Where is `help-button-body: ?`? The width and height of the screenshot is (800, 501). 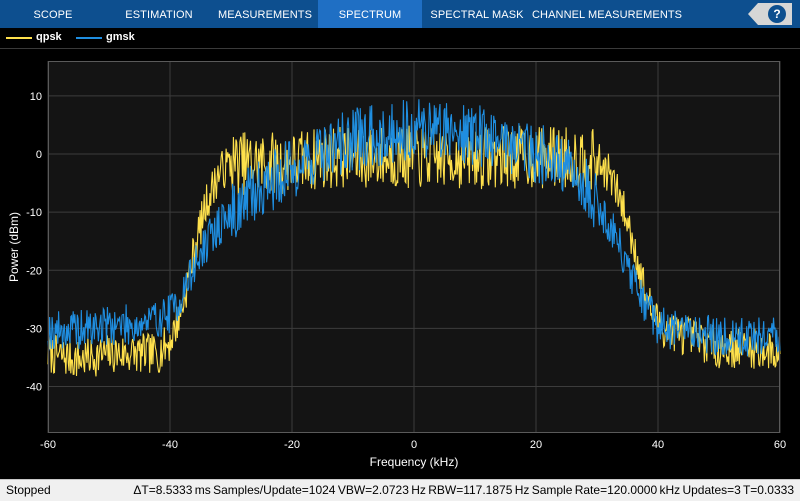
help-button-body: ? is located at coordinates (775, 14).